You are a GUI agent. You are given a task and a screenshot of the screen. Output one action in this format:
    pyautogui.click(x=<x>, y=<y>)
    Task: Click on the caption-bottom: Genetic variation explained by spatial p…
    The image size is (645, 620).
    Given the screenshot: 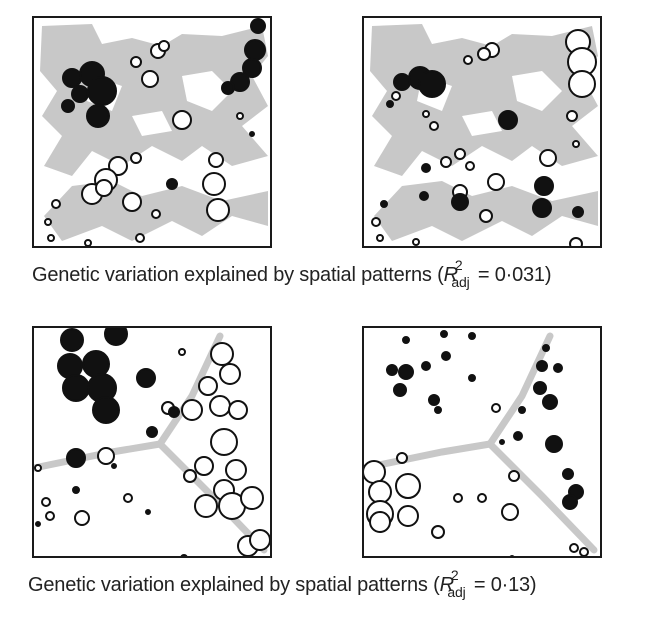 What is the action you would take?
    pyautogui.click(x=282, y=583)
    